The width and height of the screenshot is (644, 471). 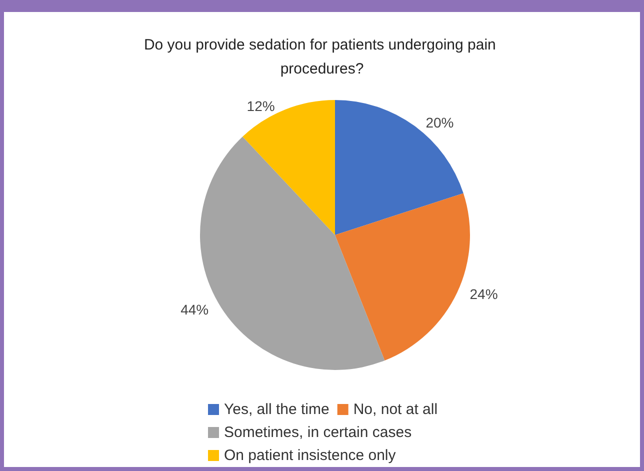 I want to click on legend-label: No, not at all, so click(x=395, y=409).